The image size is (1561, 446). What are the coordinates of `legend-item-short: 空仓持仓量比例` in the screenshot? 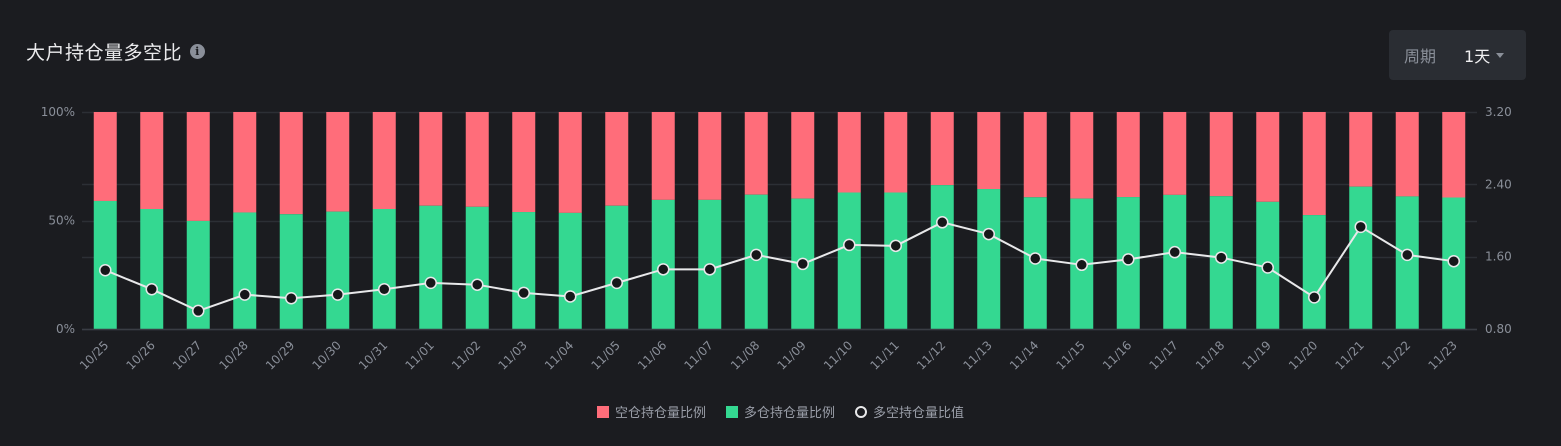 It's located at (651, 411).